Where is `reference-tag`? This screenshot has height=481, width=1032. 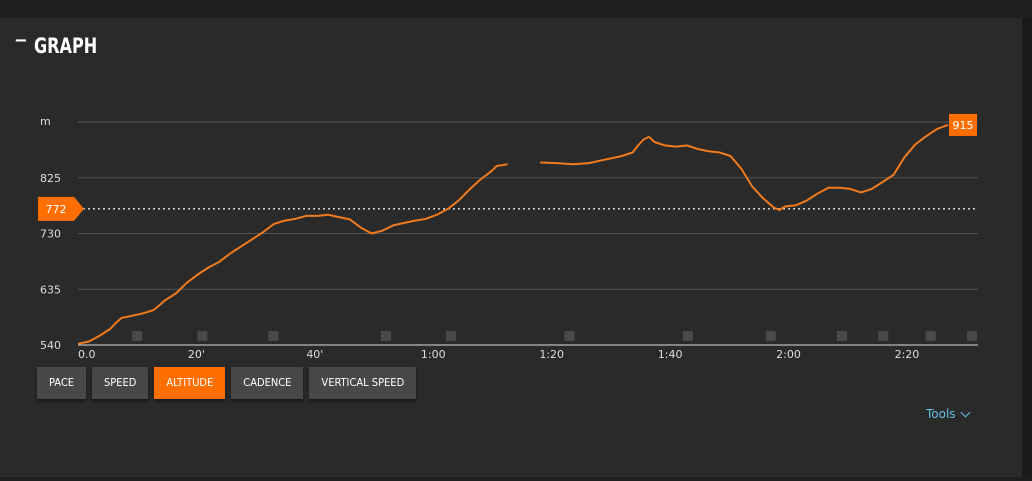 reference-tag is located at coordinates (61, 208).